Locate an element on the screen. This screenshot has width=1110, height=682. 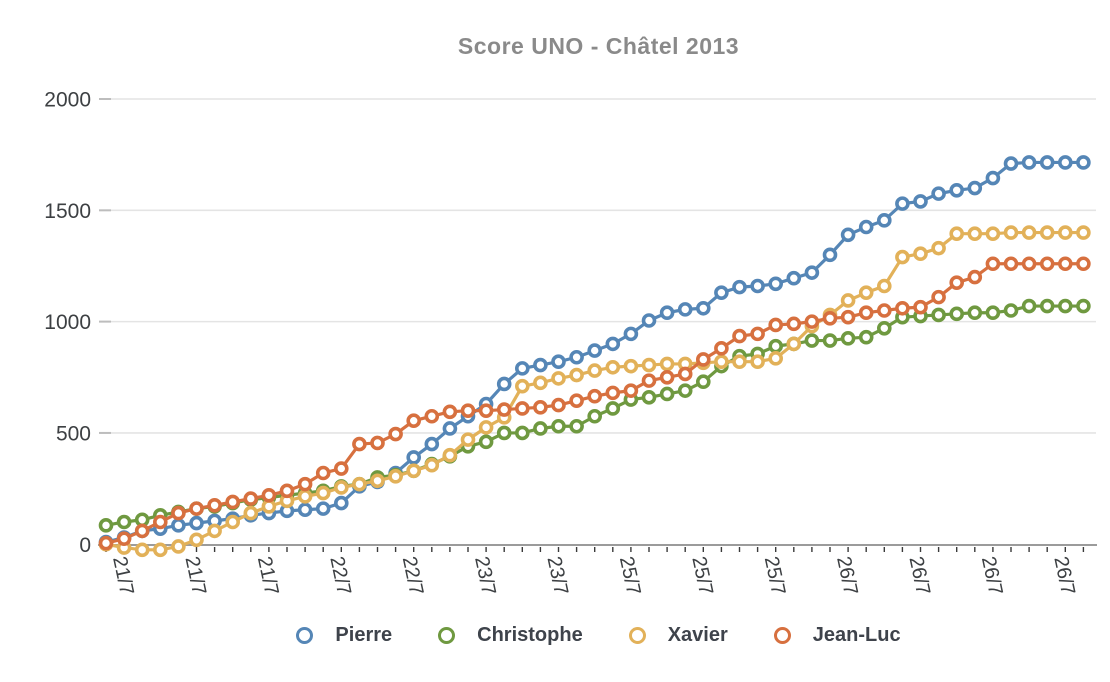
legend-marker-christophe-icon is located at coordinates (447, 635).